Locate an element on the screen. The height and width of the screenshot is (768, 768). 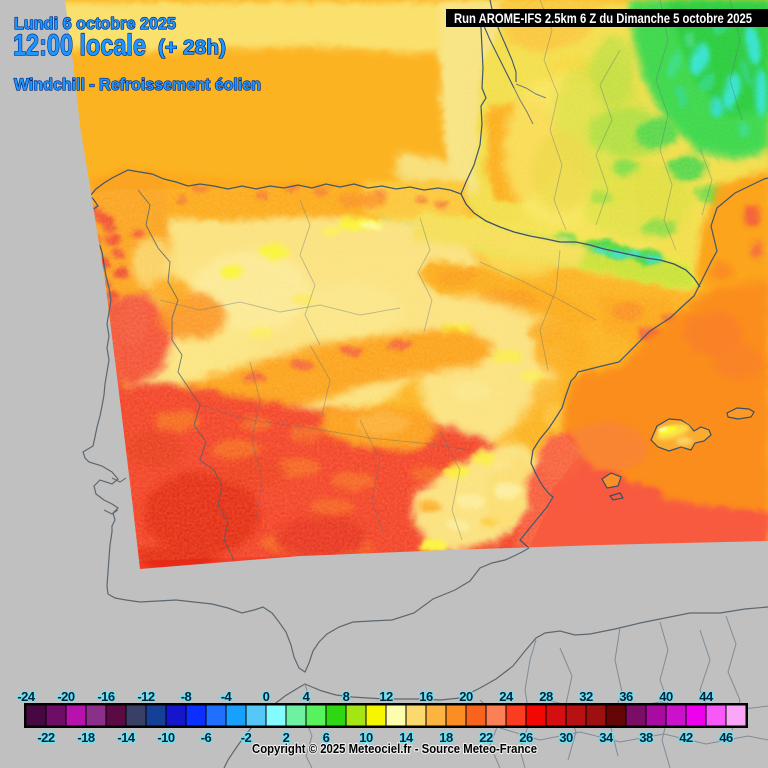
svg-text: -6 is located at coordinates (206, 737).